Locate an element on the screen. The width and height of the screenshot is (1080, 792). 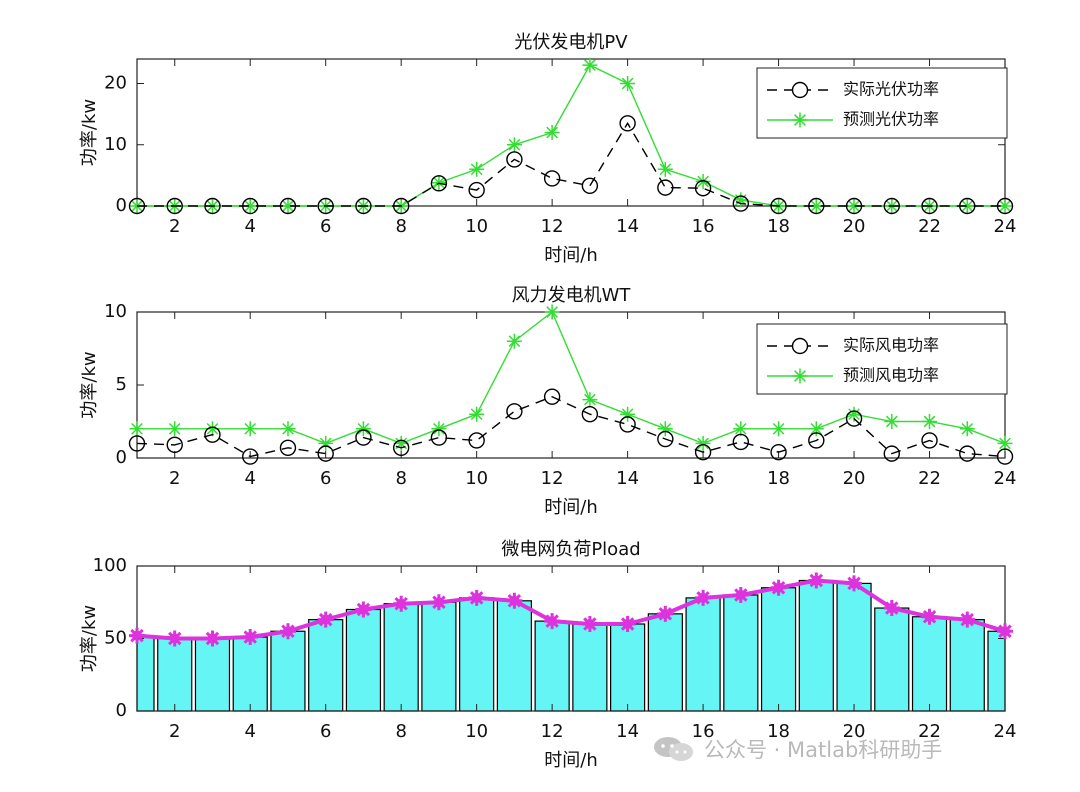
legend-label: 实际光伏功率 is located at coordinates (891, 89).